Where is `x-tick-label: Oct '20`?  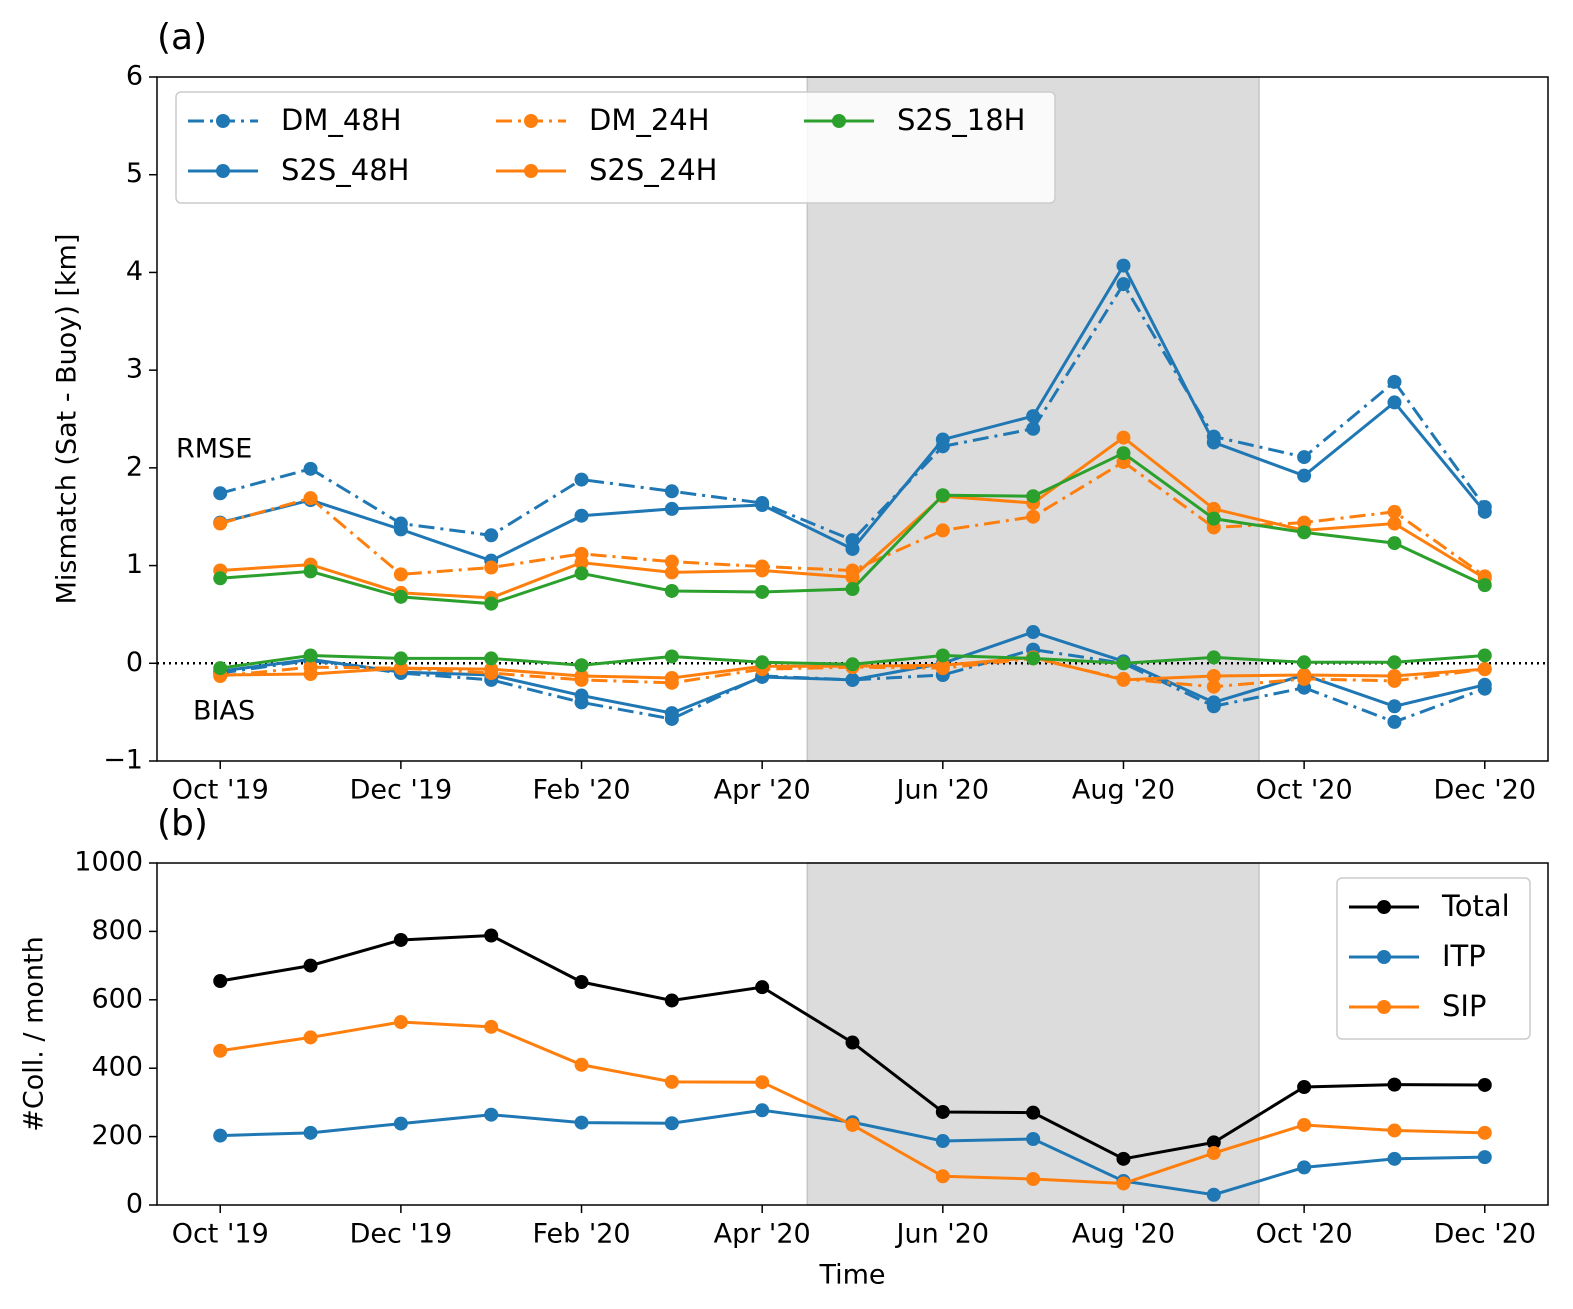
x-tick-label: Oct '20 is located at coordinates (1304, 1234).